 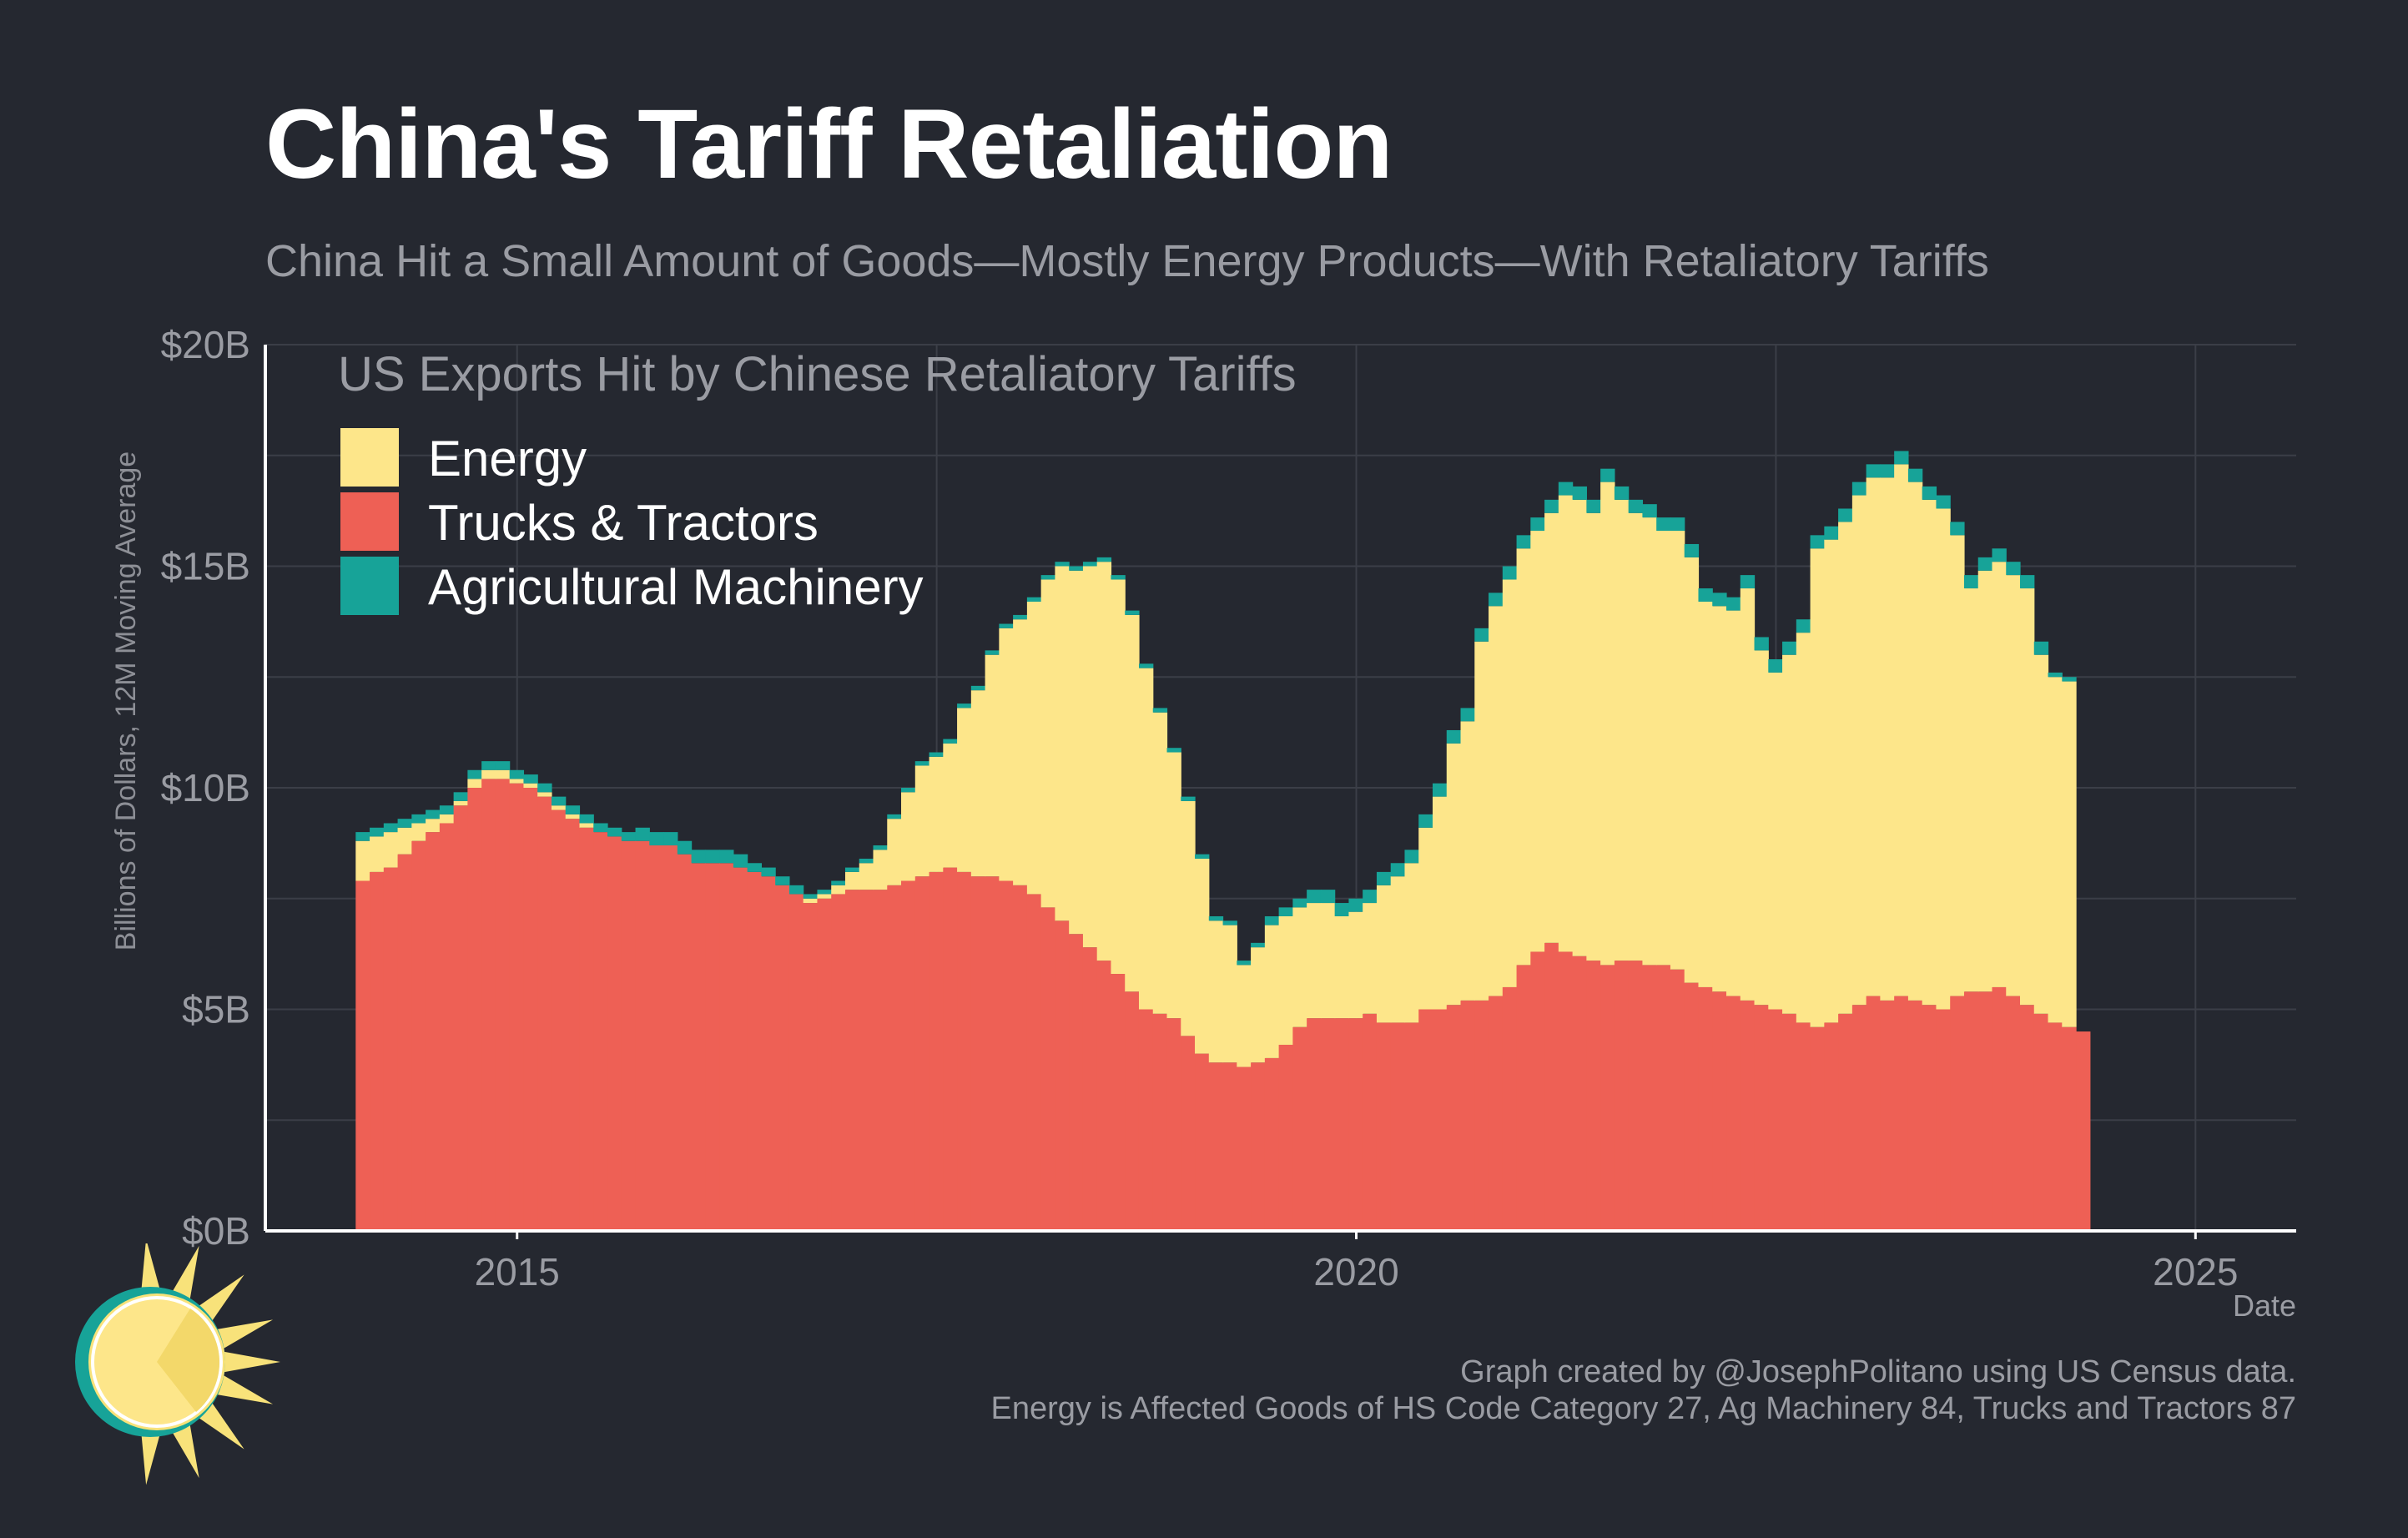 What do you see at coordinates (369, 586) in the screenshot?
I see `legend-swatch-ag-machinery` at bounding box center [369, 586].